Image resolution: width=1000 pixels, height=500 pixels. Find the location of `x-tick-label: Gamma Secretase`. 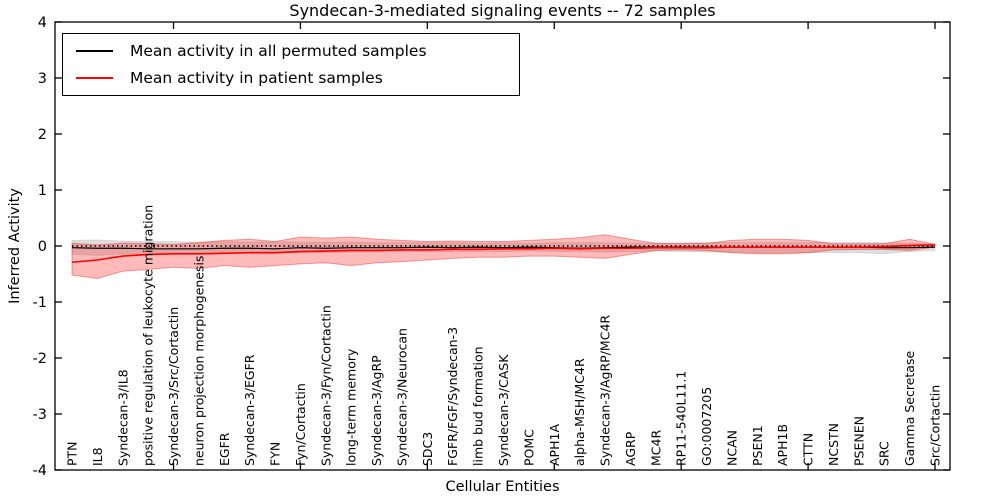

x-tick-label: Gamma Secretase is located at coordinates (909, 408).